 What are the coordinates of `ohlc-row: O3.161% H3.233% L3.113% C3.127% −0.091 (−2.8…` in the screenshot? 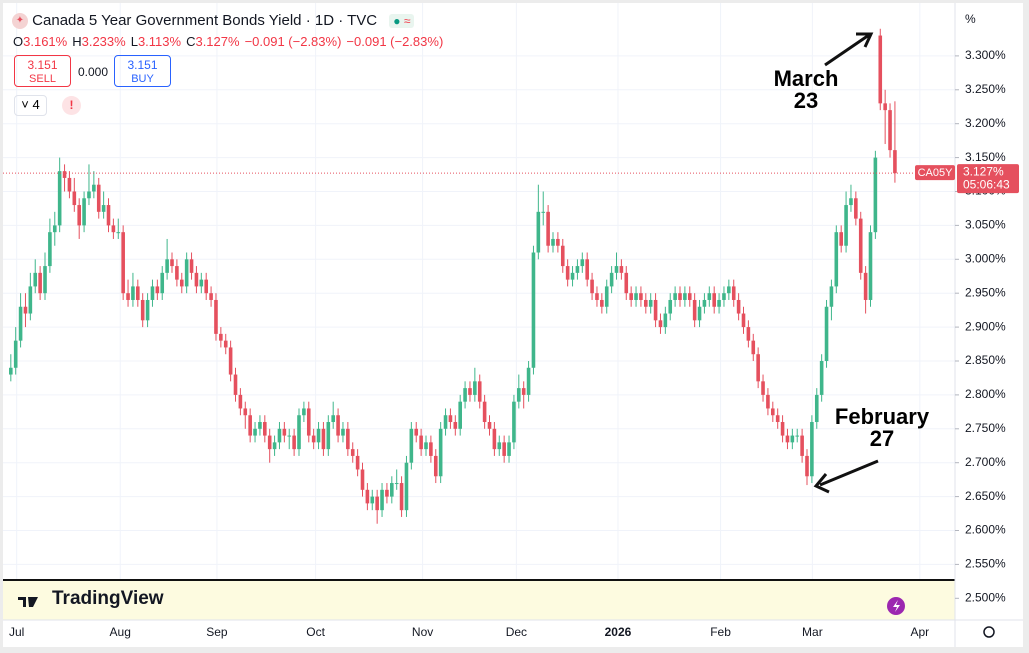 It's located at (230, 41).